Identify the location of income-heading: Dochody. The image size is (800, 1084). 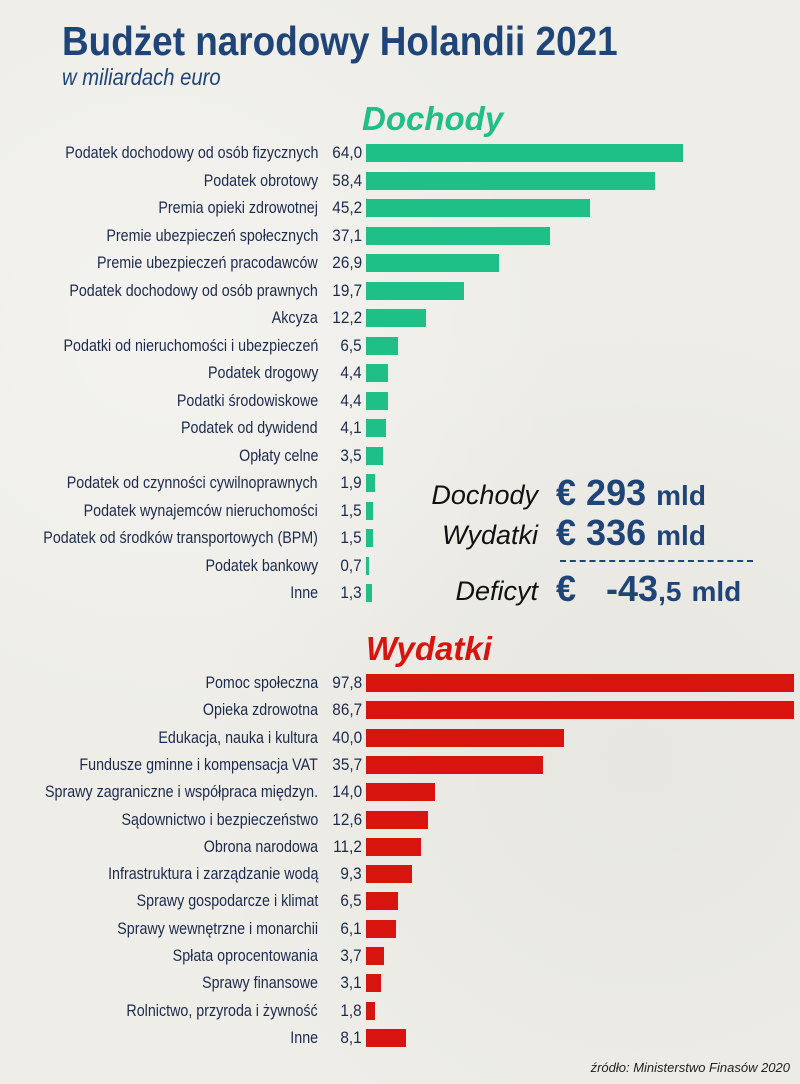
(433, 118).